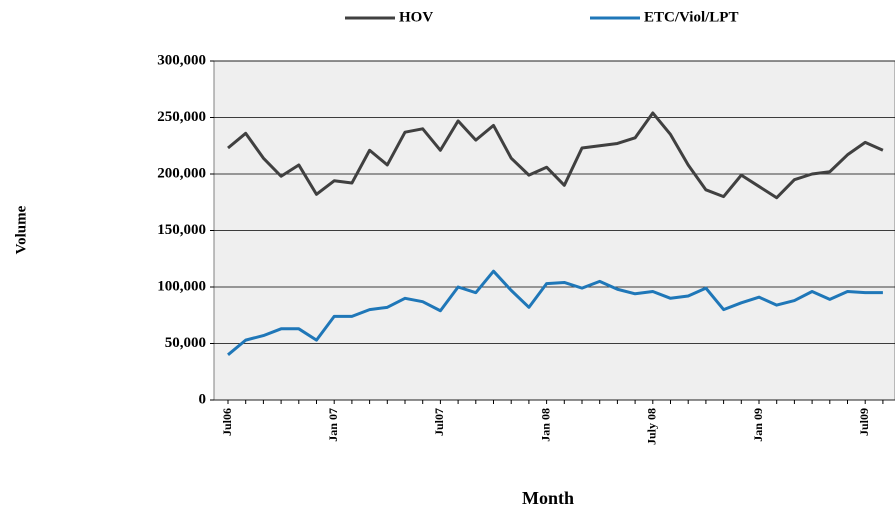 The width and height of the screenshot is (895, 512). Describe the element at coordinates (181, 60) in the screenshot. I see `y-tick-label: 300,000` at that location.